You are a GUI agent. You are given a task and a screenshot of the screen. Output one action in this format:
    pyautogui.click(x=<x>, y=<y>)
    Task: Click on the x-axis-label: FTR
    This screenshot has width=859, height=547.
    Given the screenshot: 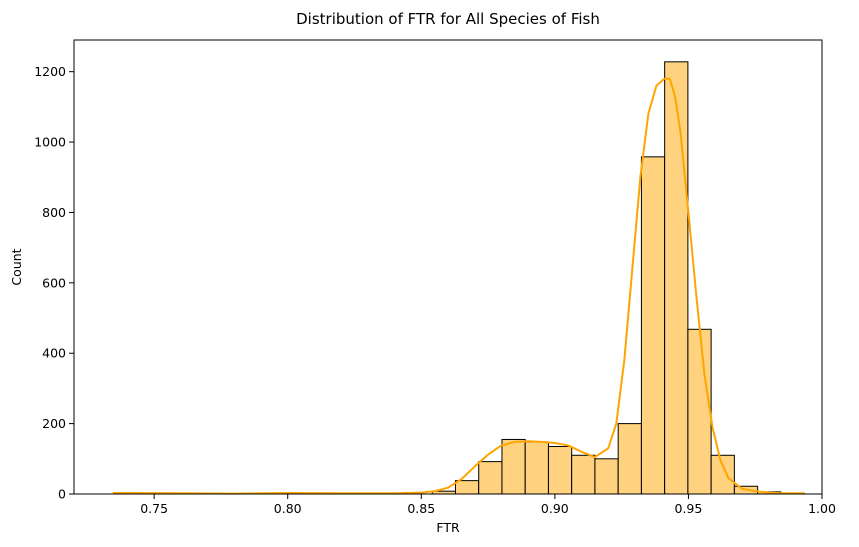 What is the action you would take?
    pyautogui.click(x=448, y=527)
    